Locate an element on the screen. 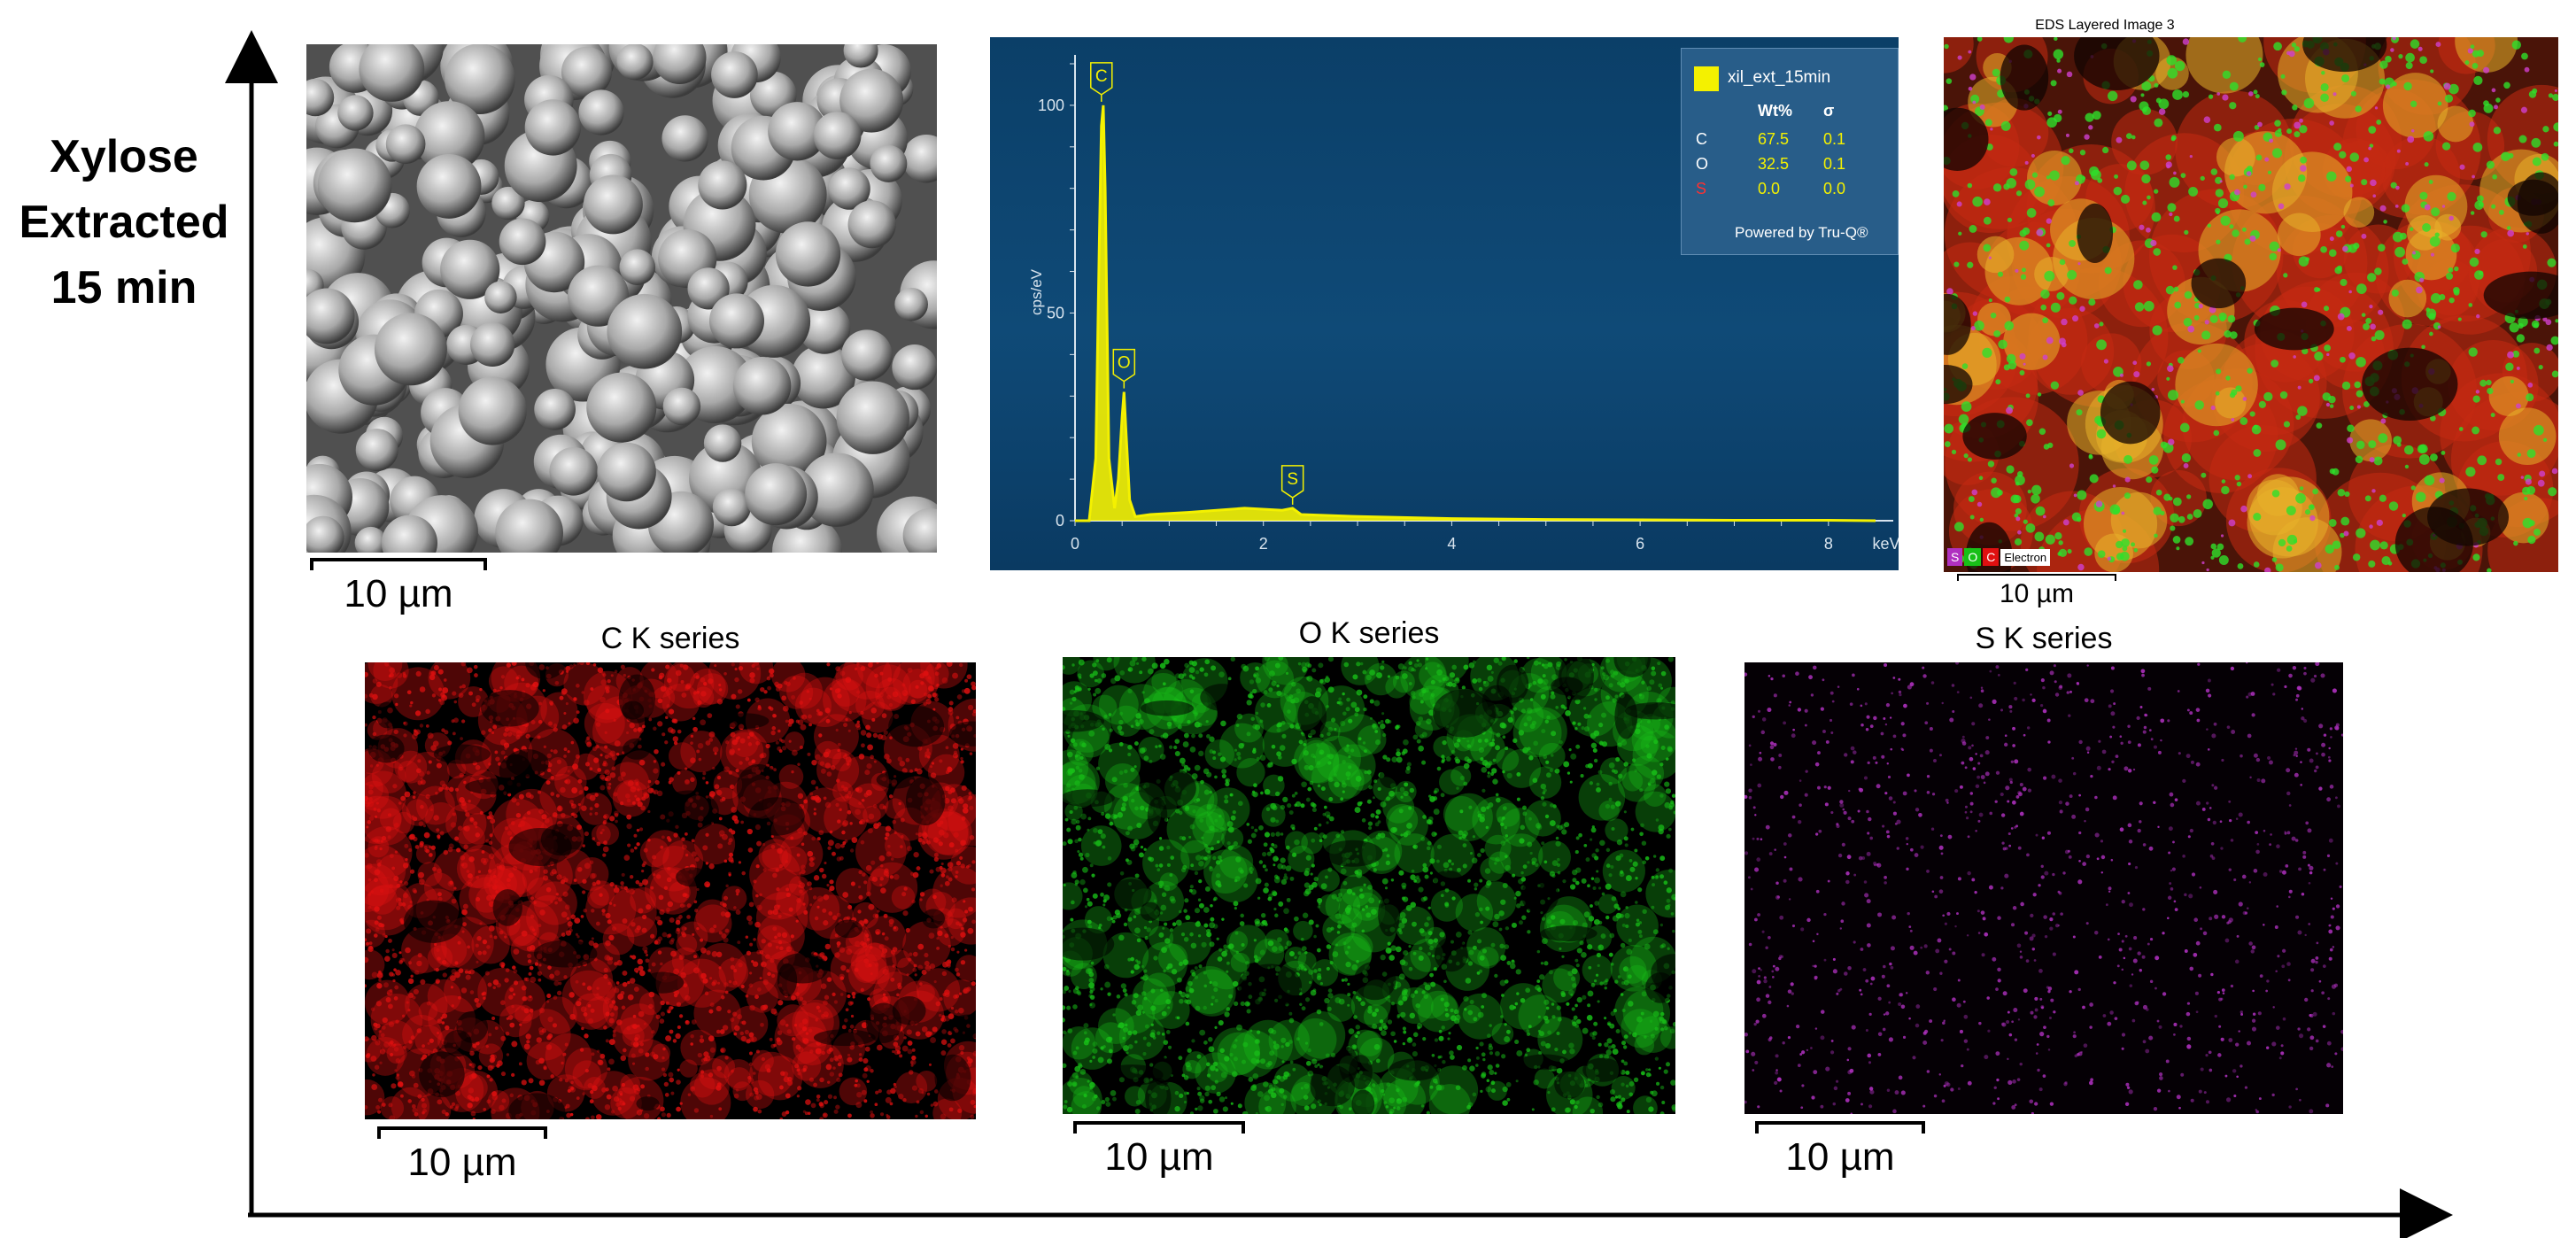 This screenshot has height=1238, width=2576. map-o-k-series is located at coordinates (1369, 885).